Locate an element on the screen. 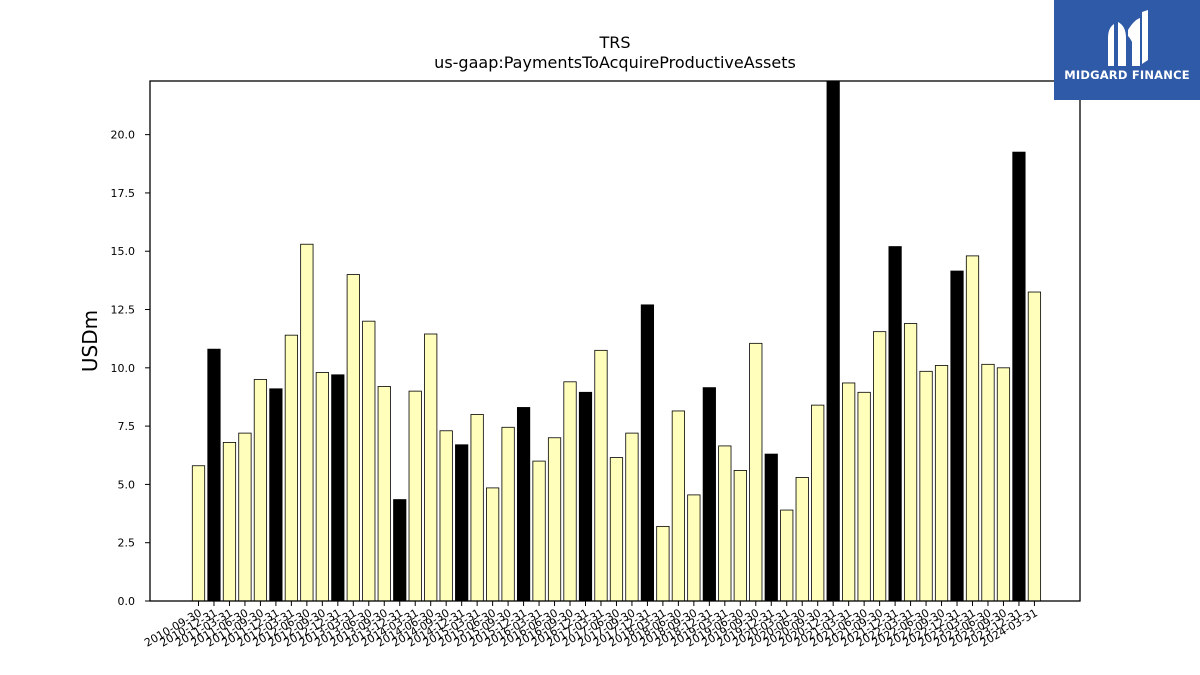 The image size is (1200, 675). y-tick-label: 2.5 is located at coordinates (127, 543).